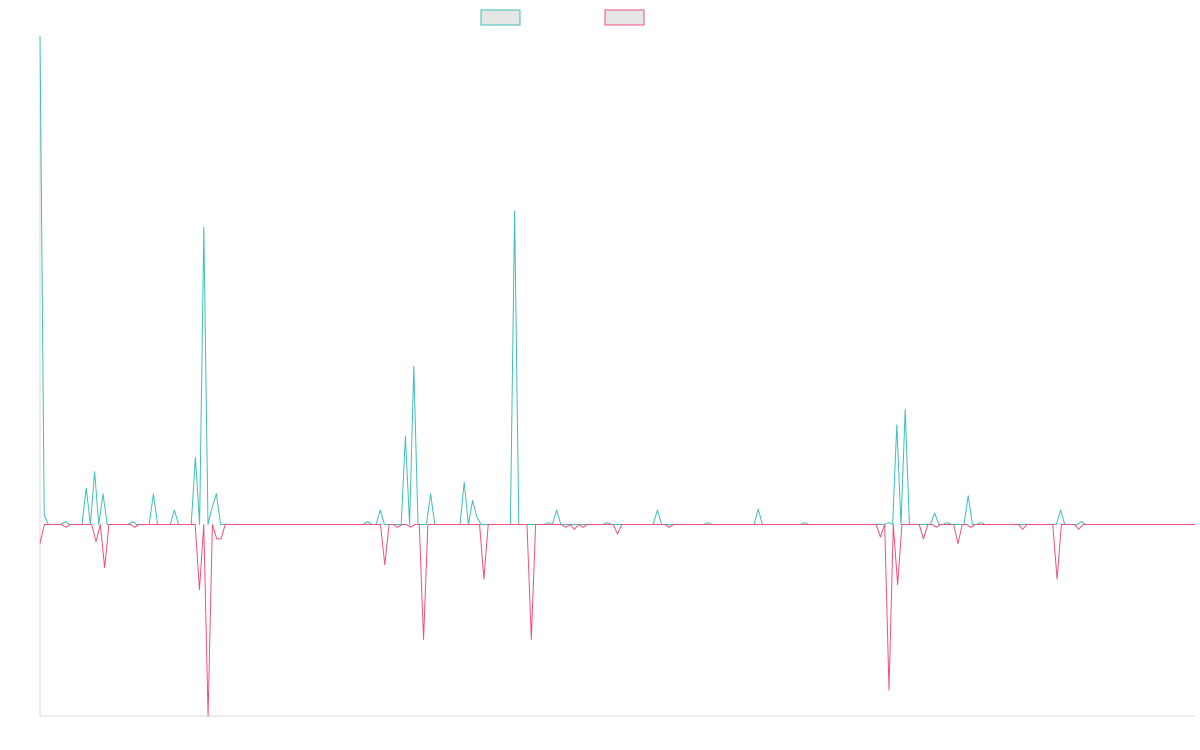 This screenshot has width=1200, height=750. What do you see at coordinates (562, 17) in the screenshot?
I see `legend` at bounding box center [562, 17].